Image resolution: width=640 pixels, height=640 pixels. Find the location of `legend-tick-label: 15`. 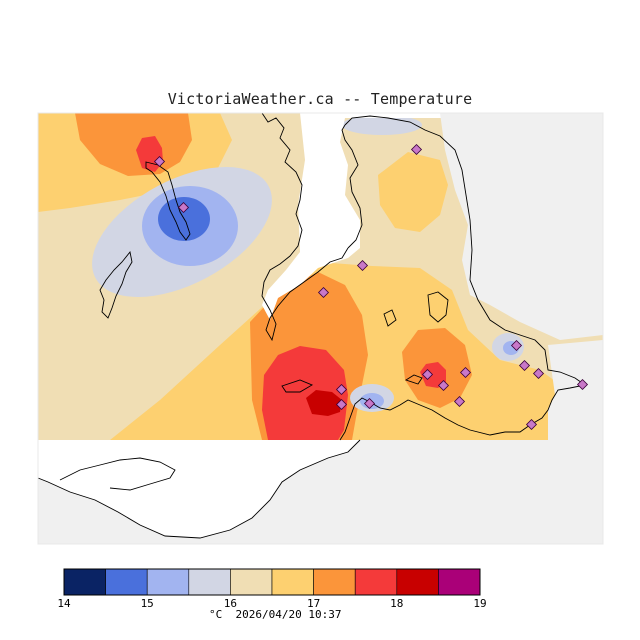

legend-tick-label: 15 is located at coordinates (147, 603).